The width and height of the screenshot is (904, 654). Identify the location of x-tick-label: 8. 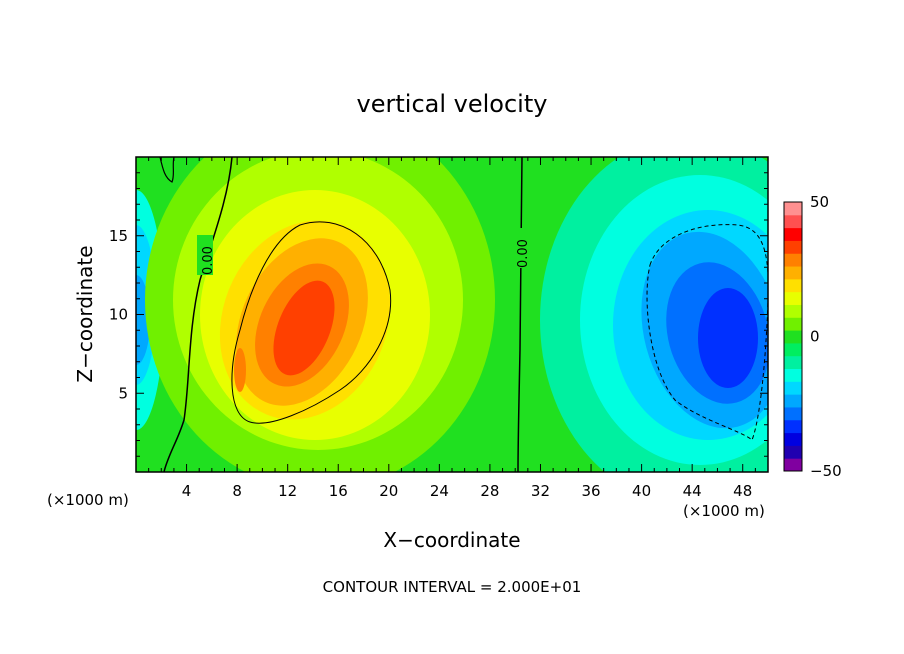
(237, 491).